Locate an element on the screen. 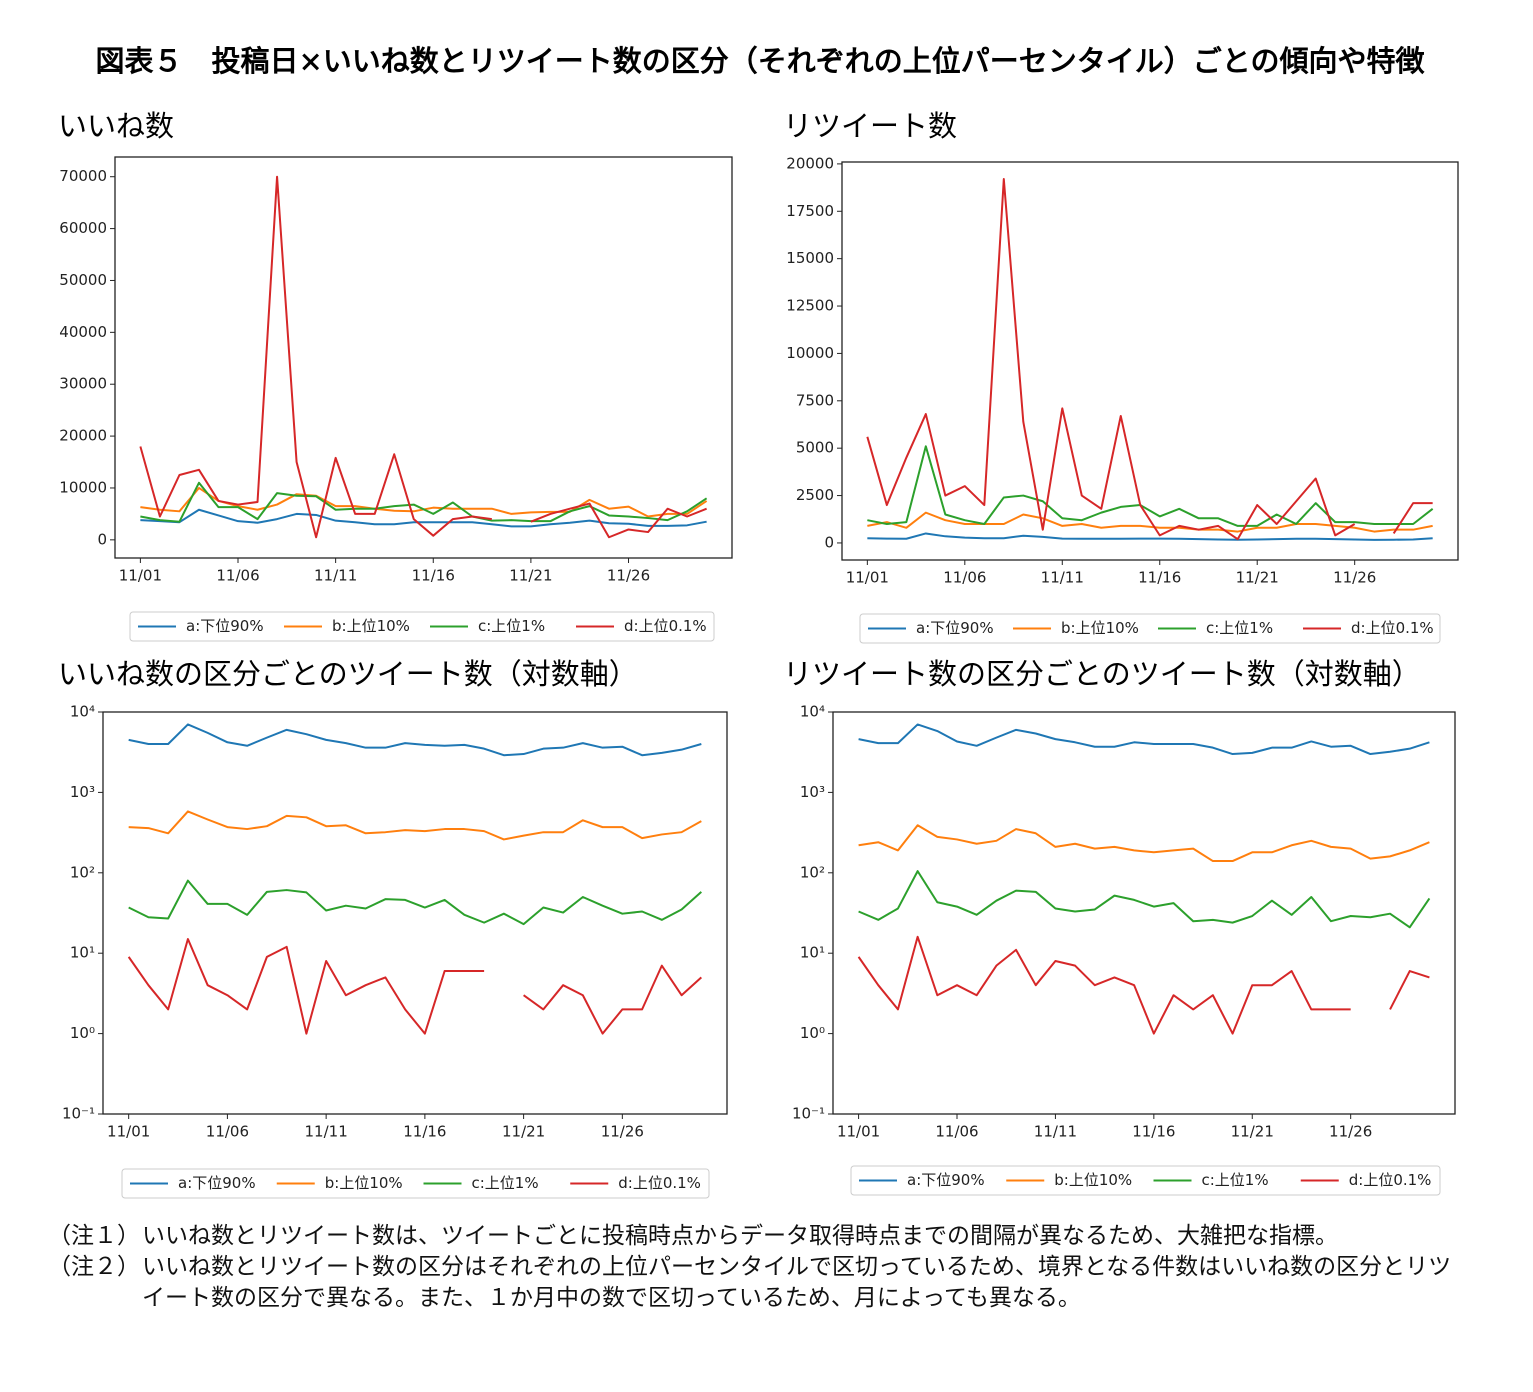 The height and width of the screenshot is (1392, 1533). y-tick-label: 30000 is located at coordinates (83, 384).